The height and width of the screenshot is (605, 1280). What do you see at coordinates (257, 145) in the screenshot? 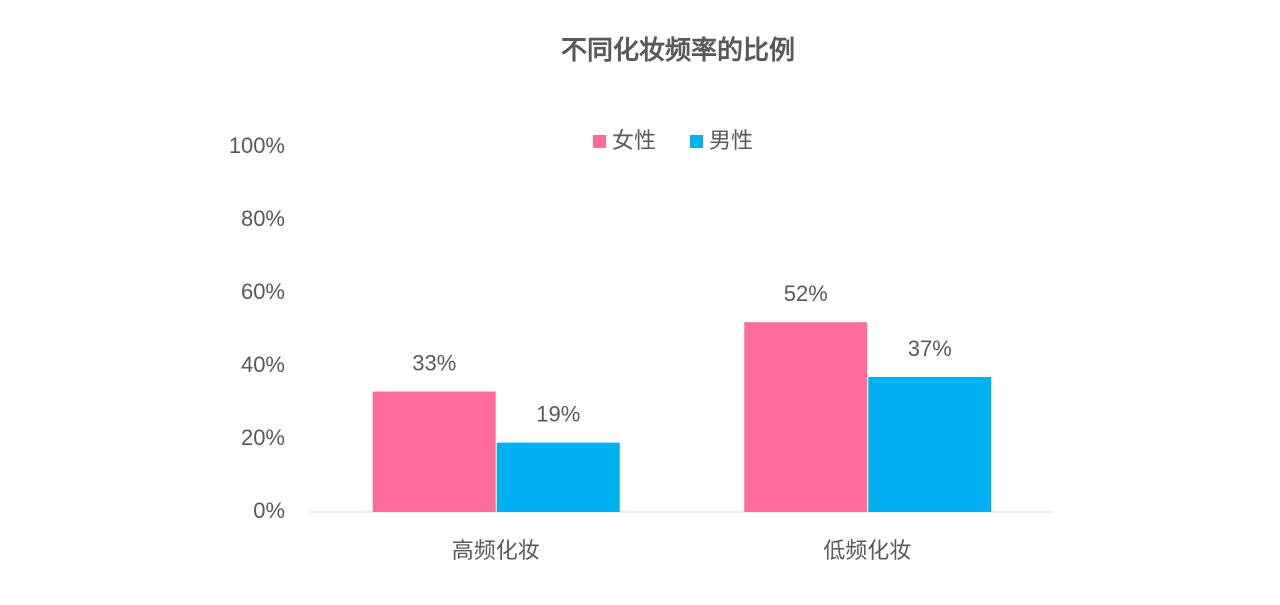
I see `y-tick-label: 100%` at bounding box center [257, 145].